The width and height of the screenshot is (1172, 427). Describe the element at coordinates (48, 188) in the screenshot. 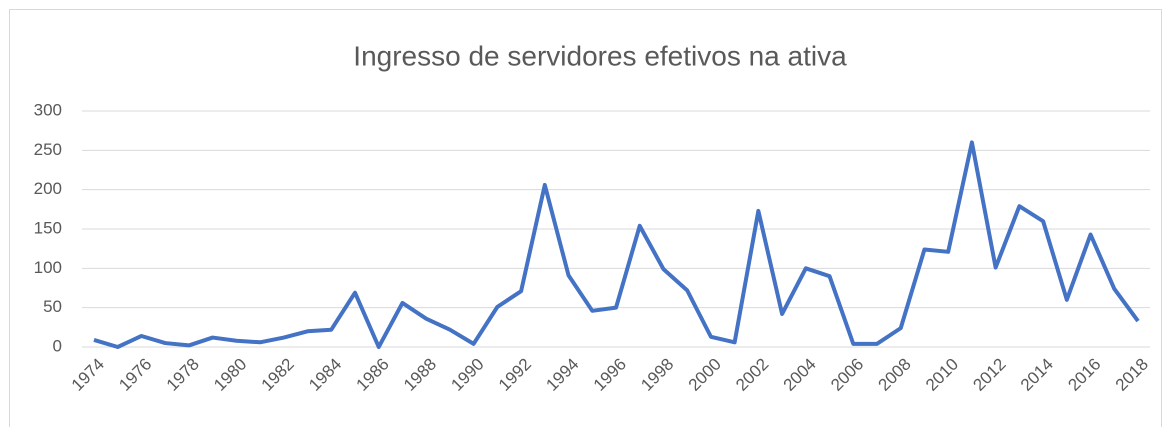

I see `y-tick-label: 200` at that location.